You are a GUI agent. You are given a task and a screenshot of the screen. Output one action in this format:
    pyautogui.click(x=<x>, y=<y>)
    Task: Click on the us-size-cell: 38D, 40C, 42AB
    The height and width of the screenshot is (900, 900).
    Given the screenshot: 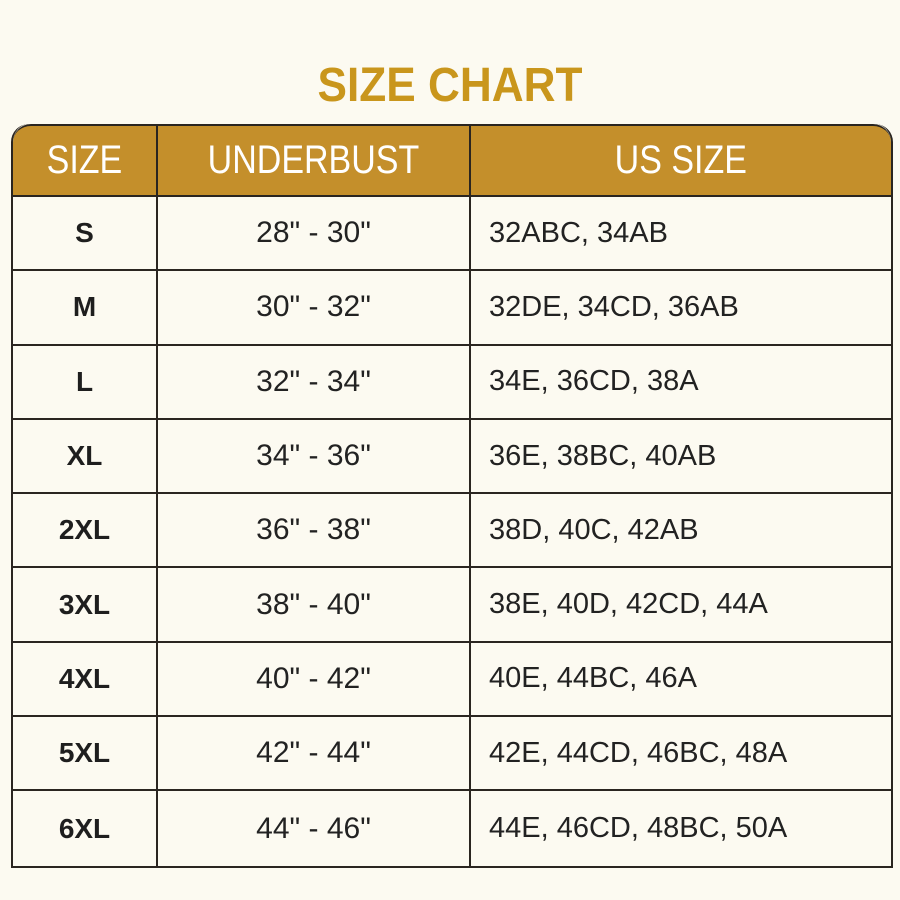 What is the action you would take?
    pyautogui.click(x=594, y=529)
    